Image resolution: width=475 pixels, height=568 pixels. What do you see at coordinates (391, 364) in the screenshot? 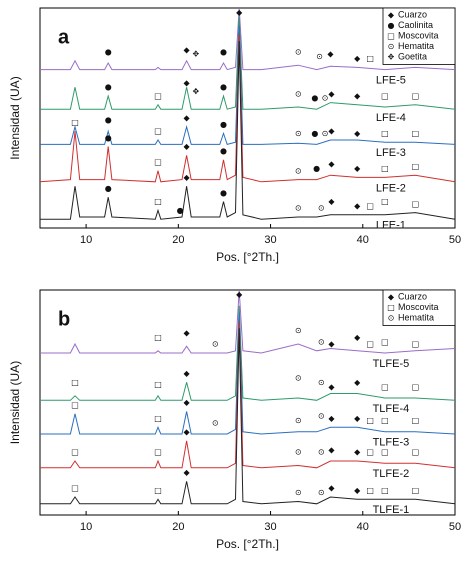
I see `trace-label: TLFE-5` at bounding box center [391, 364].